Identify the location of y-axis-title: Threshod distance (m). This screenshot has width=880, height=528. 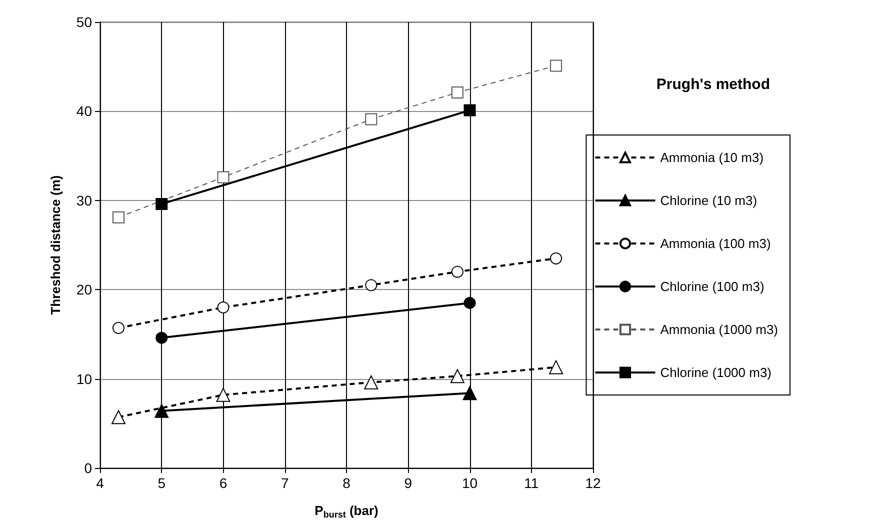
(55, 245).